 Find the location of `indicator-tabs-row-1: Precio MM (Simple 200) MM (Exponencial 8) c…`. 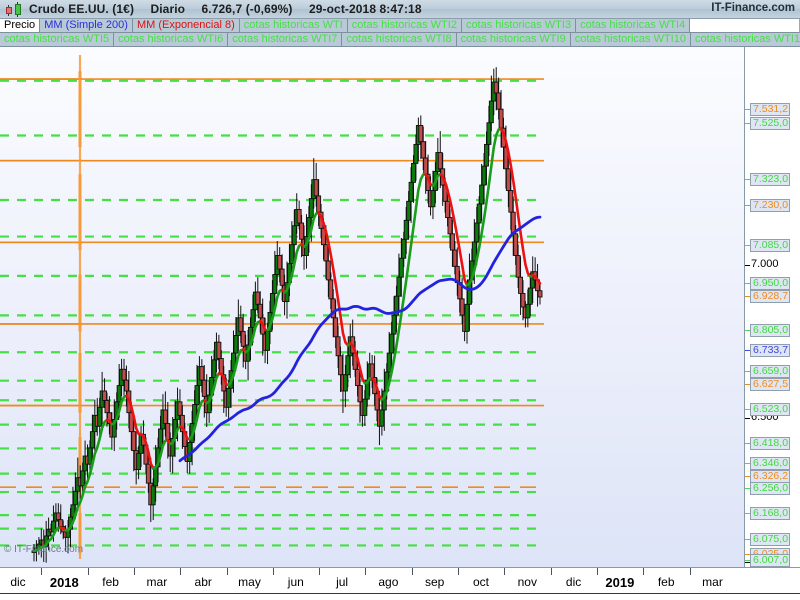

indicator-tabs-row-1: Precio MM (Simple 200) MM (Exponencial 8) c… is located at coordinates (400, 26).